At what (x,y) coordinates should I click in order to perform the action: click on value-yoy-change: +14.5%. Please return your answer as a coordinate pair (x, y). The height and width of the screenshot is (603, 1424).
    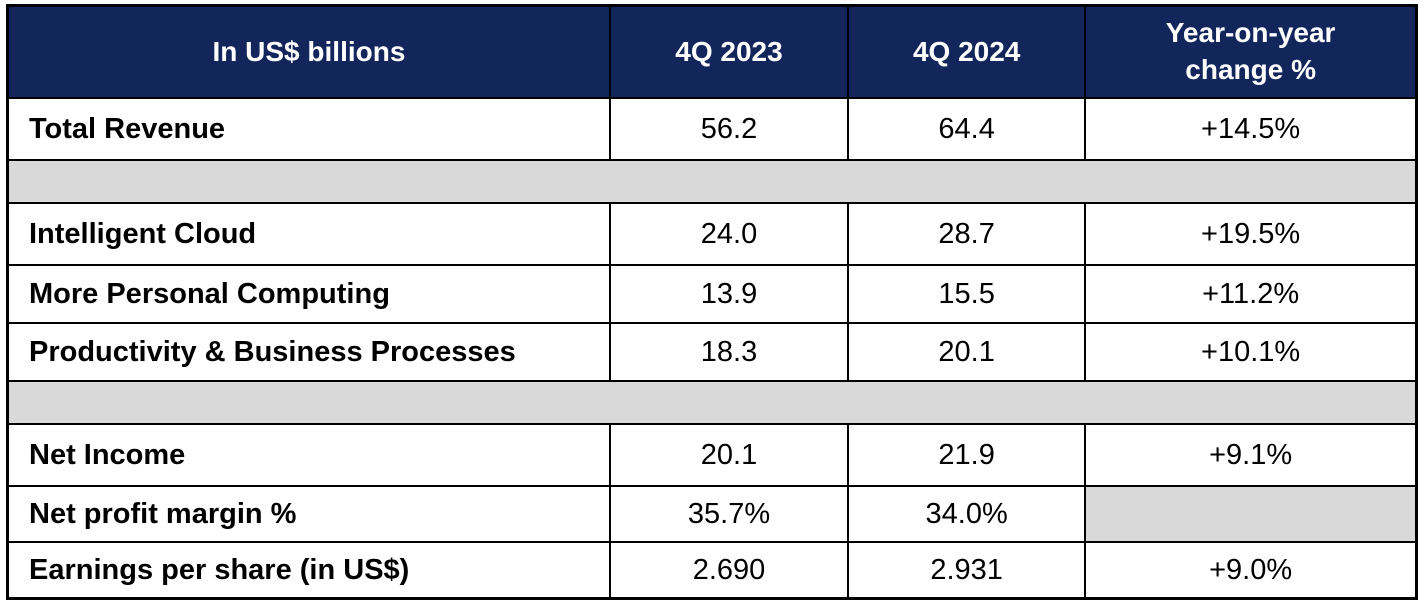
    Looking at the image, I should click on (1251, 129).